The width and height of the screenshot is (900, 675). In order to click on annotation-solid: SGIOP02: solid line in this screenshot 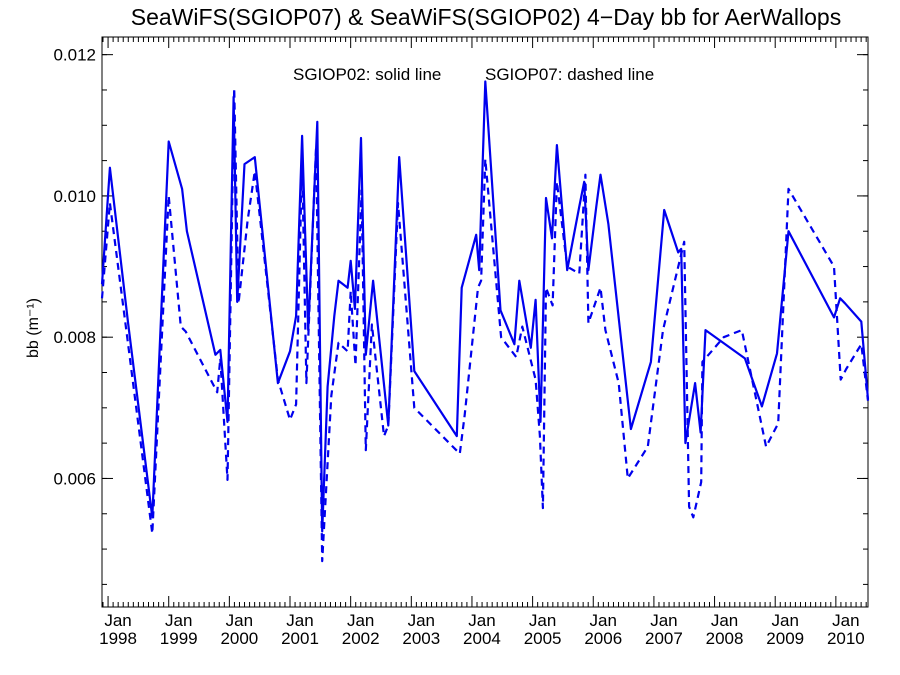, I will do `click(367, 74)`.